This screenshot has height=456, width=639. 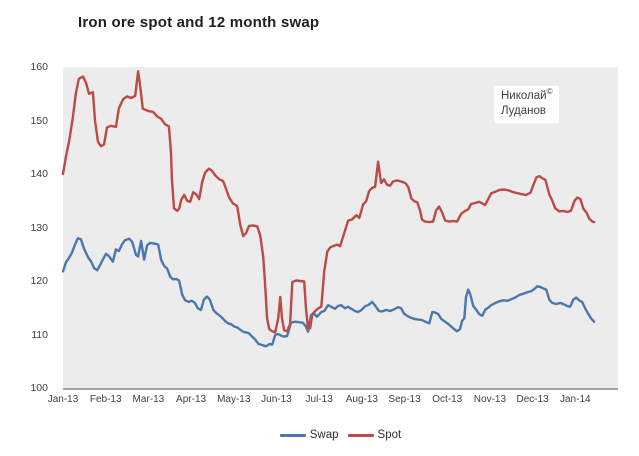 What do you see at coordinates (389, 435) in the screenshot?
I see `legend-label: Spot` at bounding box center [389, 435].